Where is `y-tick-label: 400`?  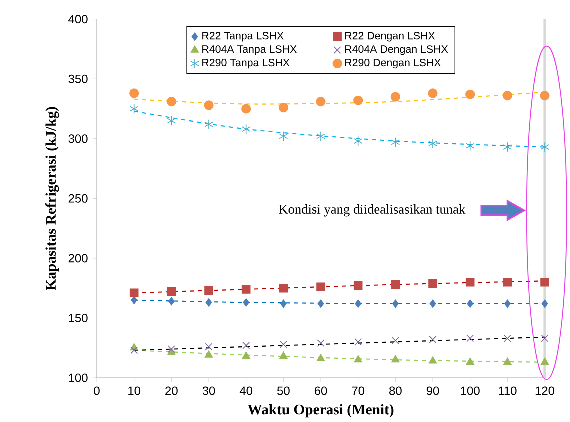
y-tick-label: 400 is located at coordinates (78, 19).